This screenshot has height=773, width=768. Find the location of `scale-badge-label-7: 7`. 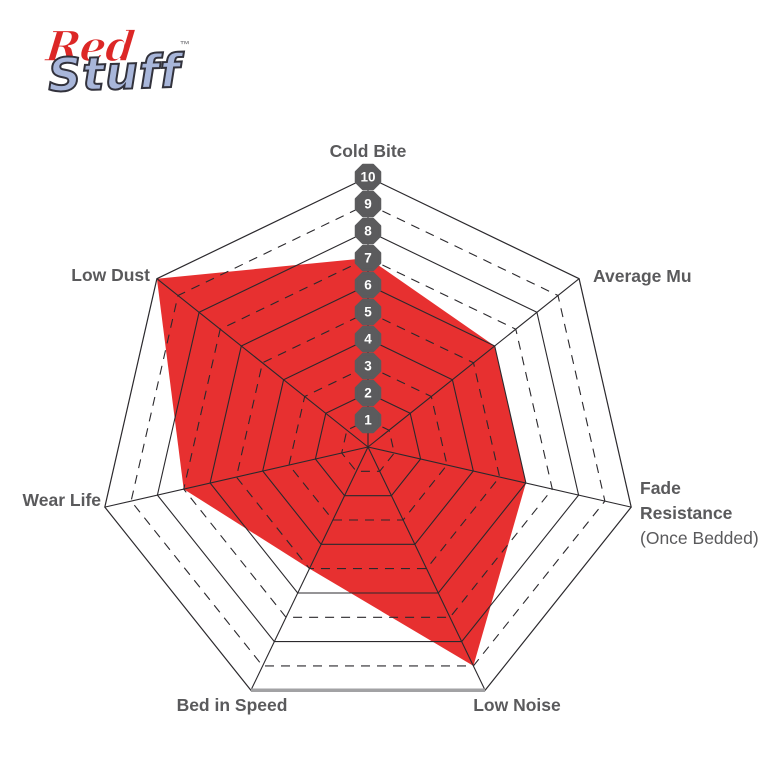

scale-badge-label-7: 7 is located at coordinates (368, 258).